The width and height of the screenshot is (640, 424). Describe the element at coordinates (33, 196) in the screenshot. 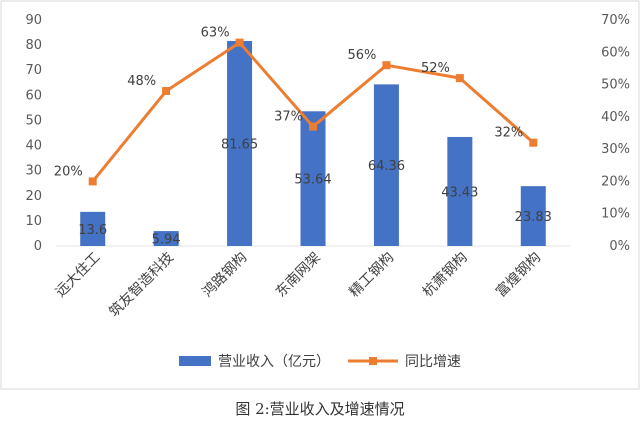

I see `left-tick-label: 20` at that location.